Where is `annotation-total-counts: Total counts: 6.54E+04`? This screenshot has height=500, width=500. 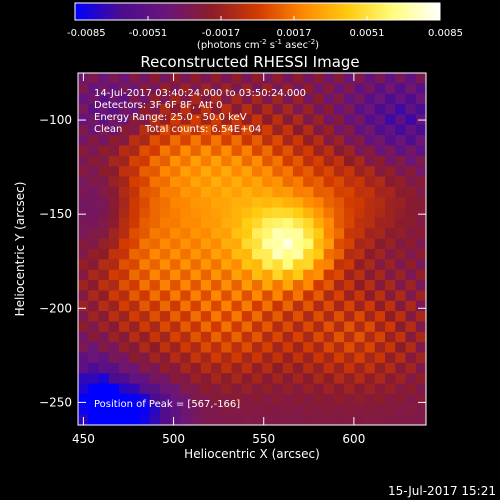
annotation-total-counts: Total counts: 6.54E+04 is located at coordinates (202, 129).